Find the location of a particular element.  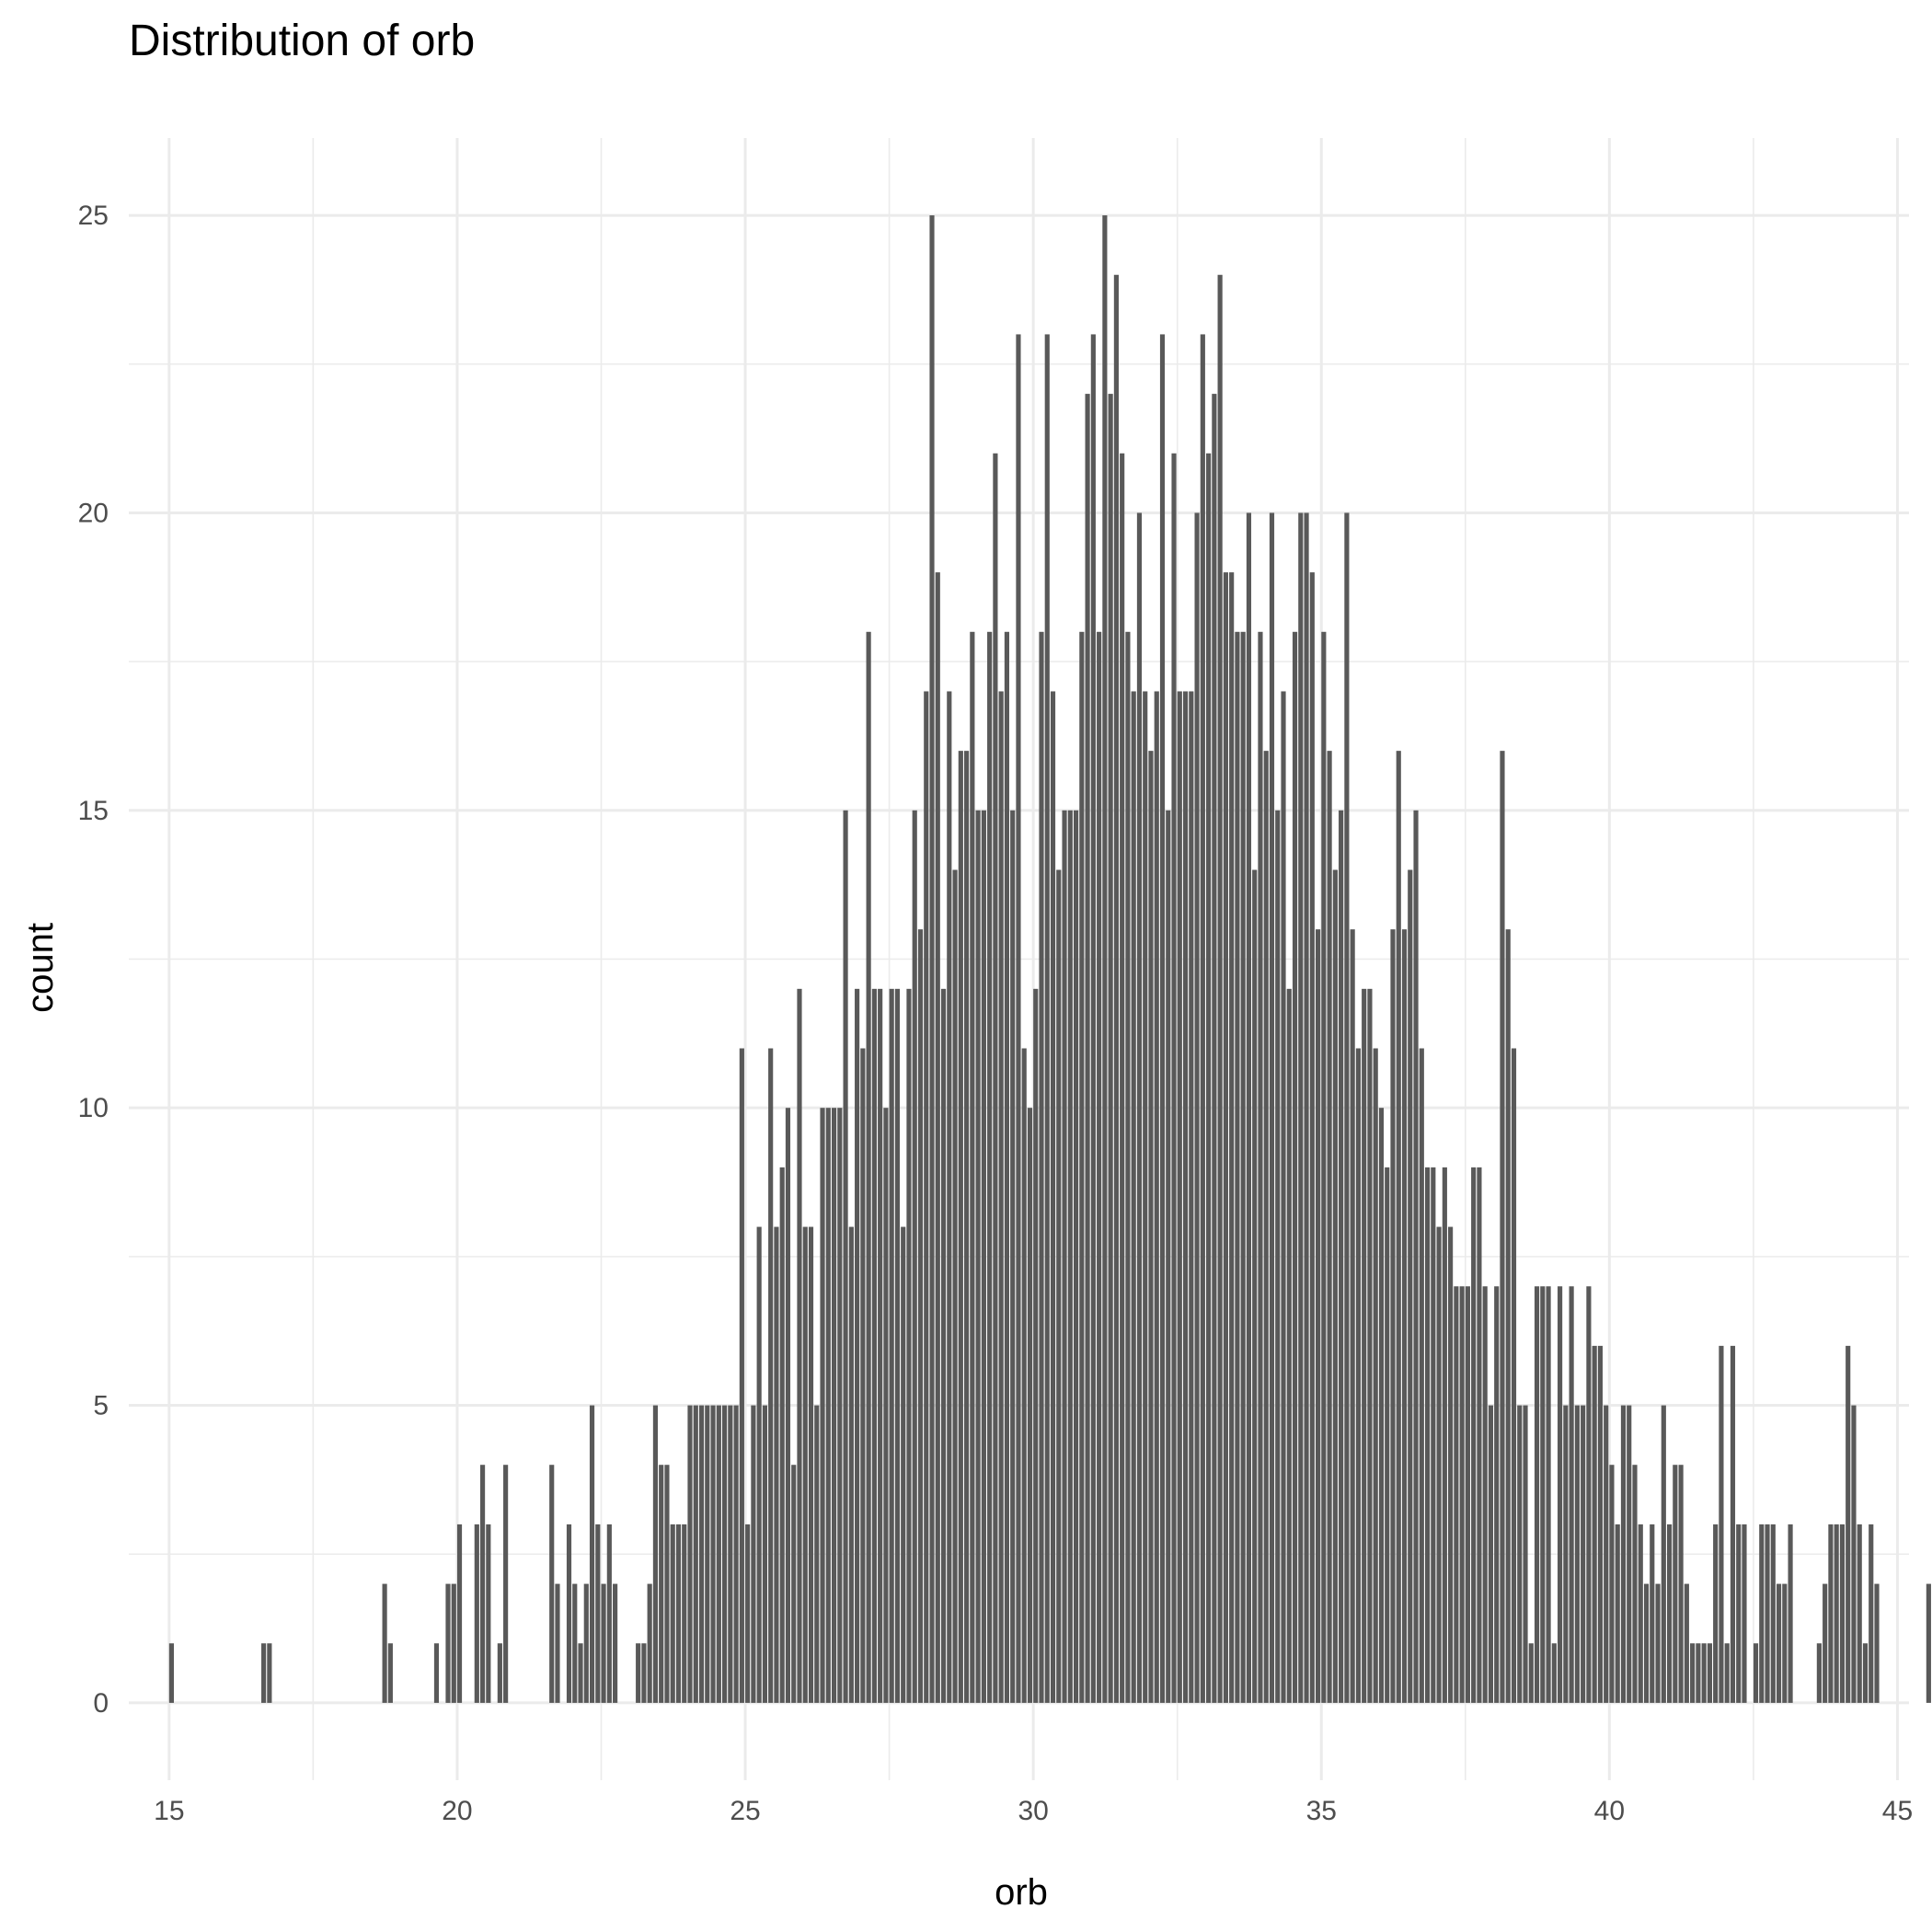

x-tick-label: 25 is located at coordinates (745, 1811).